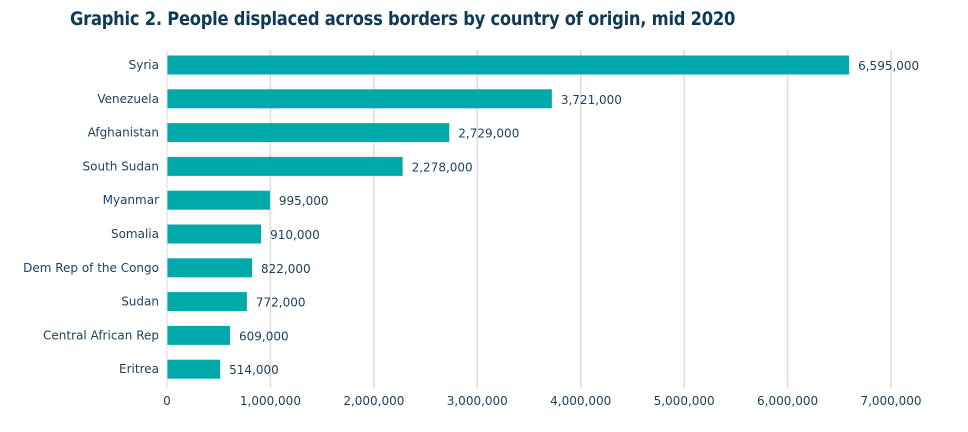 The height and width of the screenshot is (432, 968). What do you see at coordinates (135, 234) in the screenshot?
I see `category-label: Somalia` at bounding box center [135, 234].